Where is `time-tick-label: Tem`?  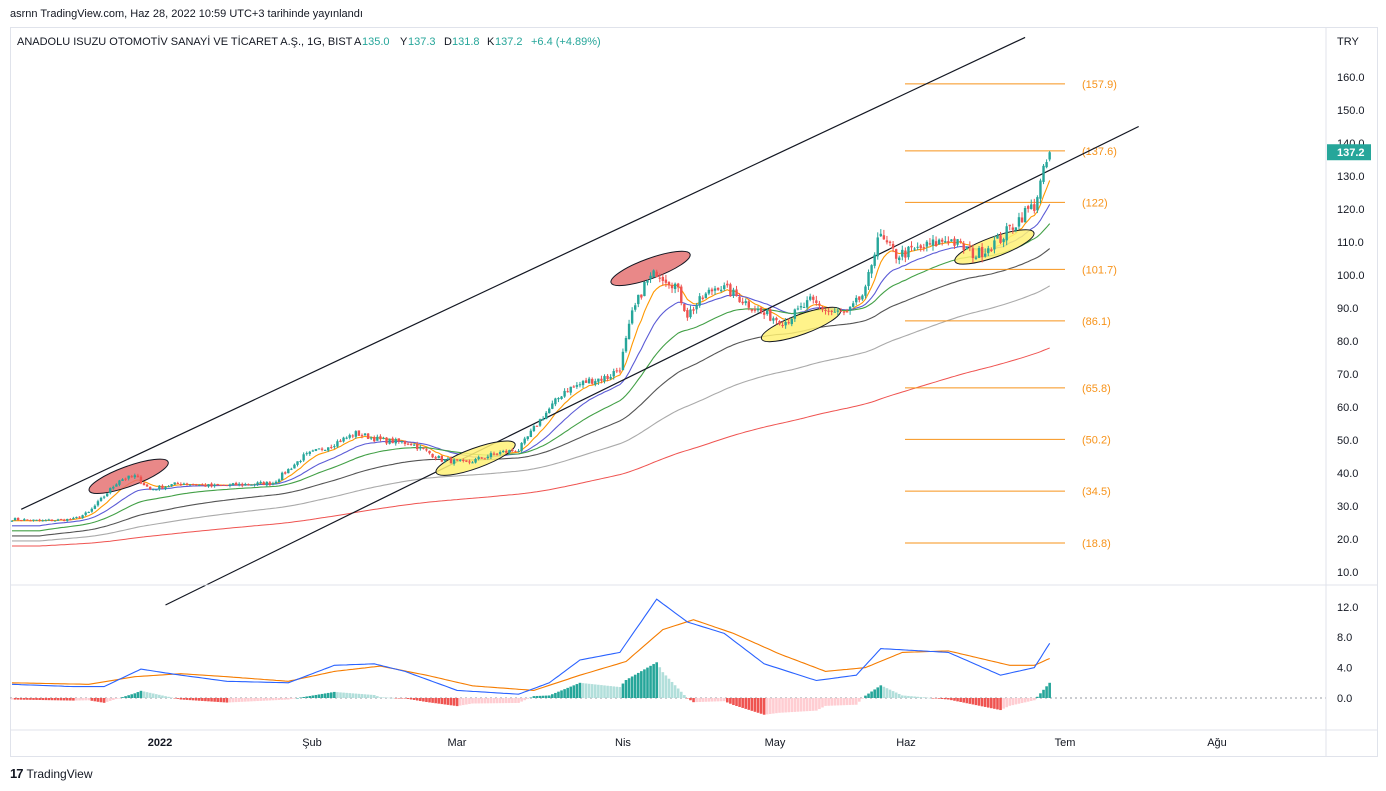 time-tick-label: Tem is located at coordinates (1065, 743).